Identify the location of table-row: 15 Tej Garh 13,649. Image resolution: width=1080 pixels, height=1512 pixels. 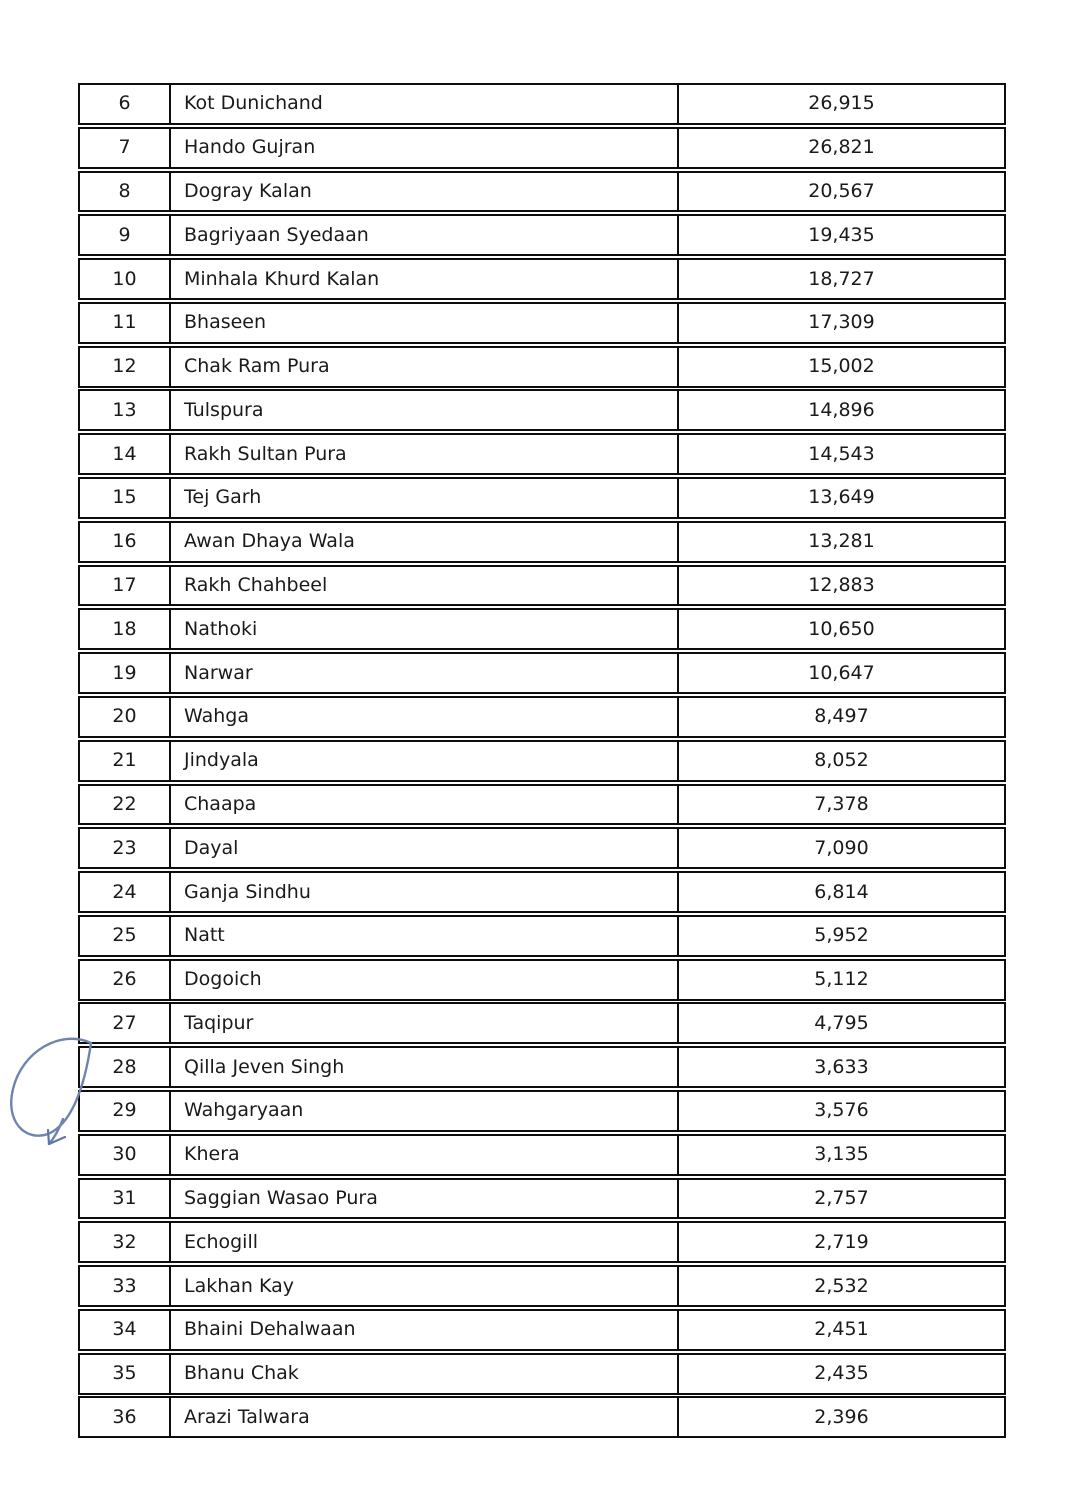
(542, 498).